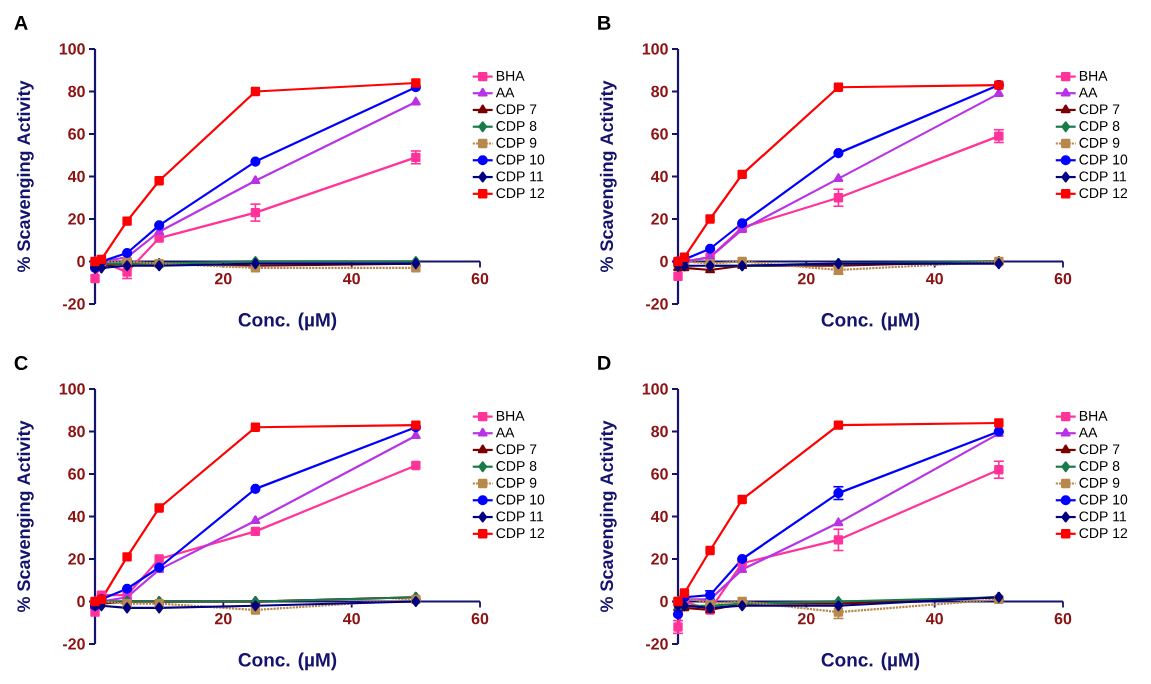  What do you see at coordinates (604, 362) in the screenshot?
I see `chart-title: D` at bounding box center [604, 362].